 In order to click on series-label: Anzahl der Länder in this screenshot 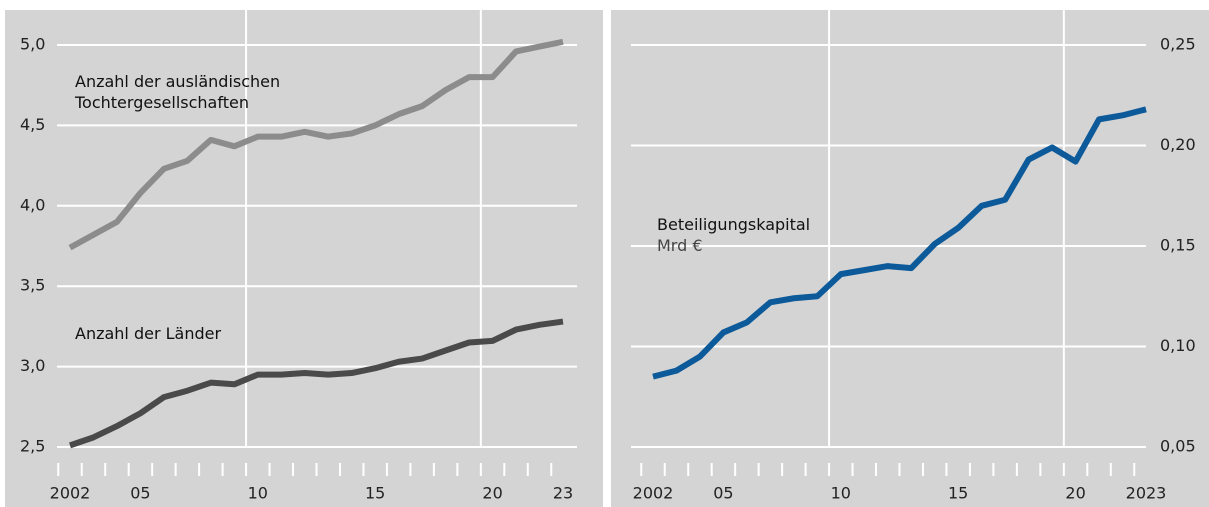, I will do `click(148, 333)`.